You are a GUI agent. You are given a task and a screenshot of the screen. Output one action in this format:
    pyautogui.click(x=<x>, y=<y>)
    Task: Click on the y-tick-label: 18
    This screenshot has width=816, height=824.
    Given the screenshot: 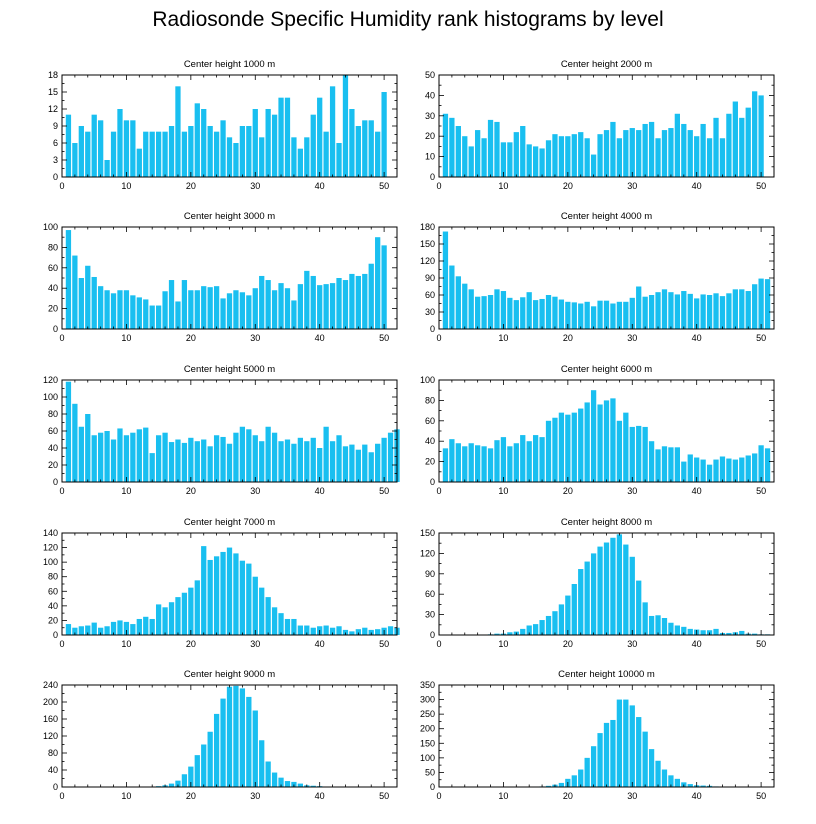 What is the action you would take?
    pyautogui.click(x=53, y=75)
    